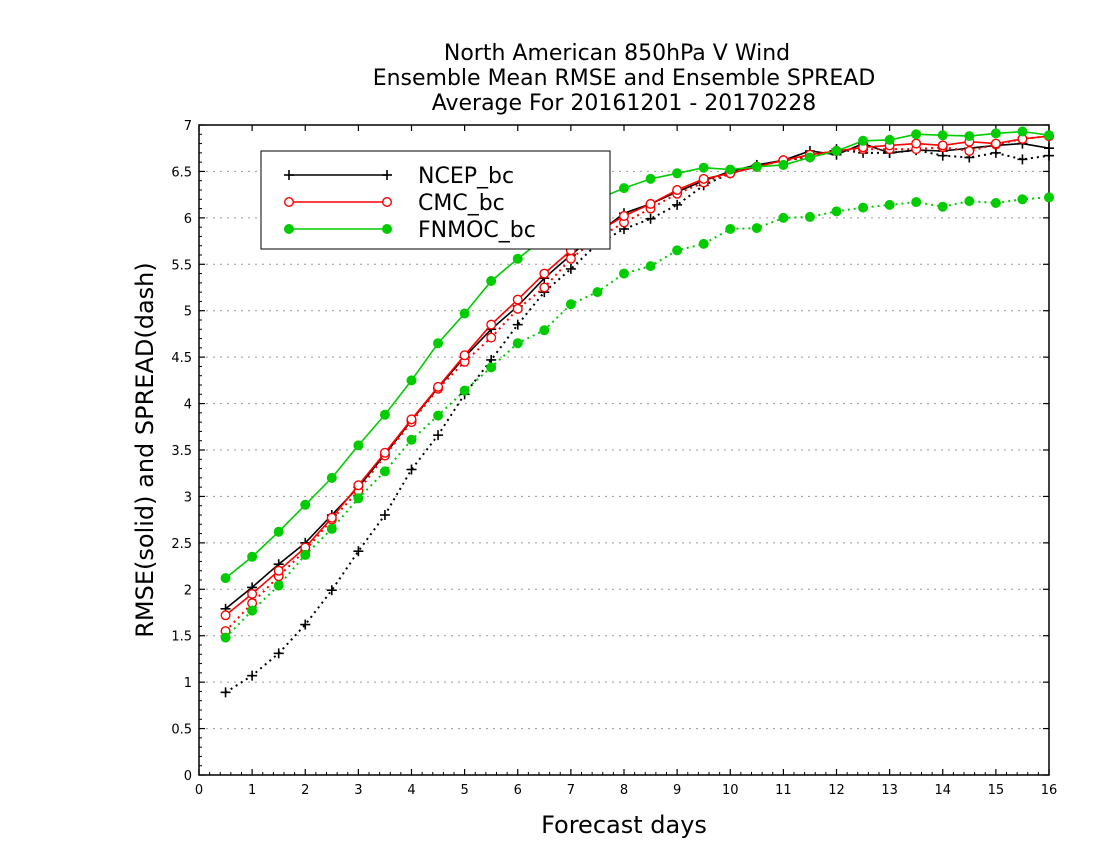 Image resolution: width=1100 pixels, height=850 pixels. What do you see at coordinates (305, 790) in the screenshot?
I see `x-tick-label: 2` at bounding box center [305, 790].